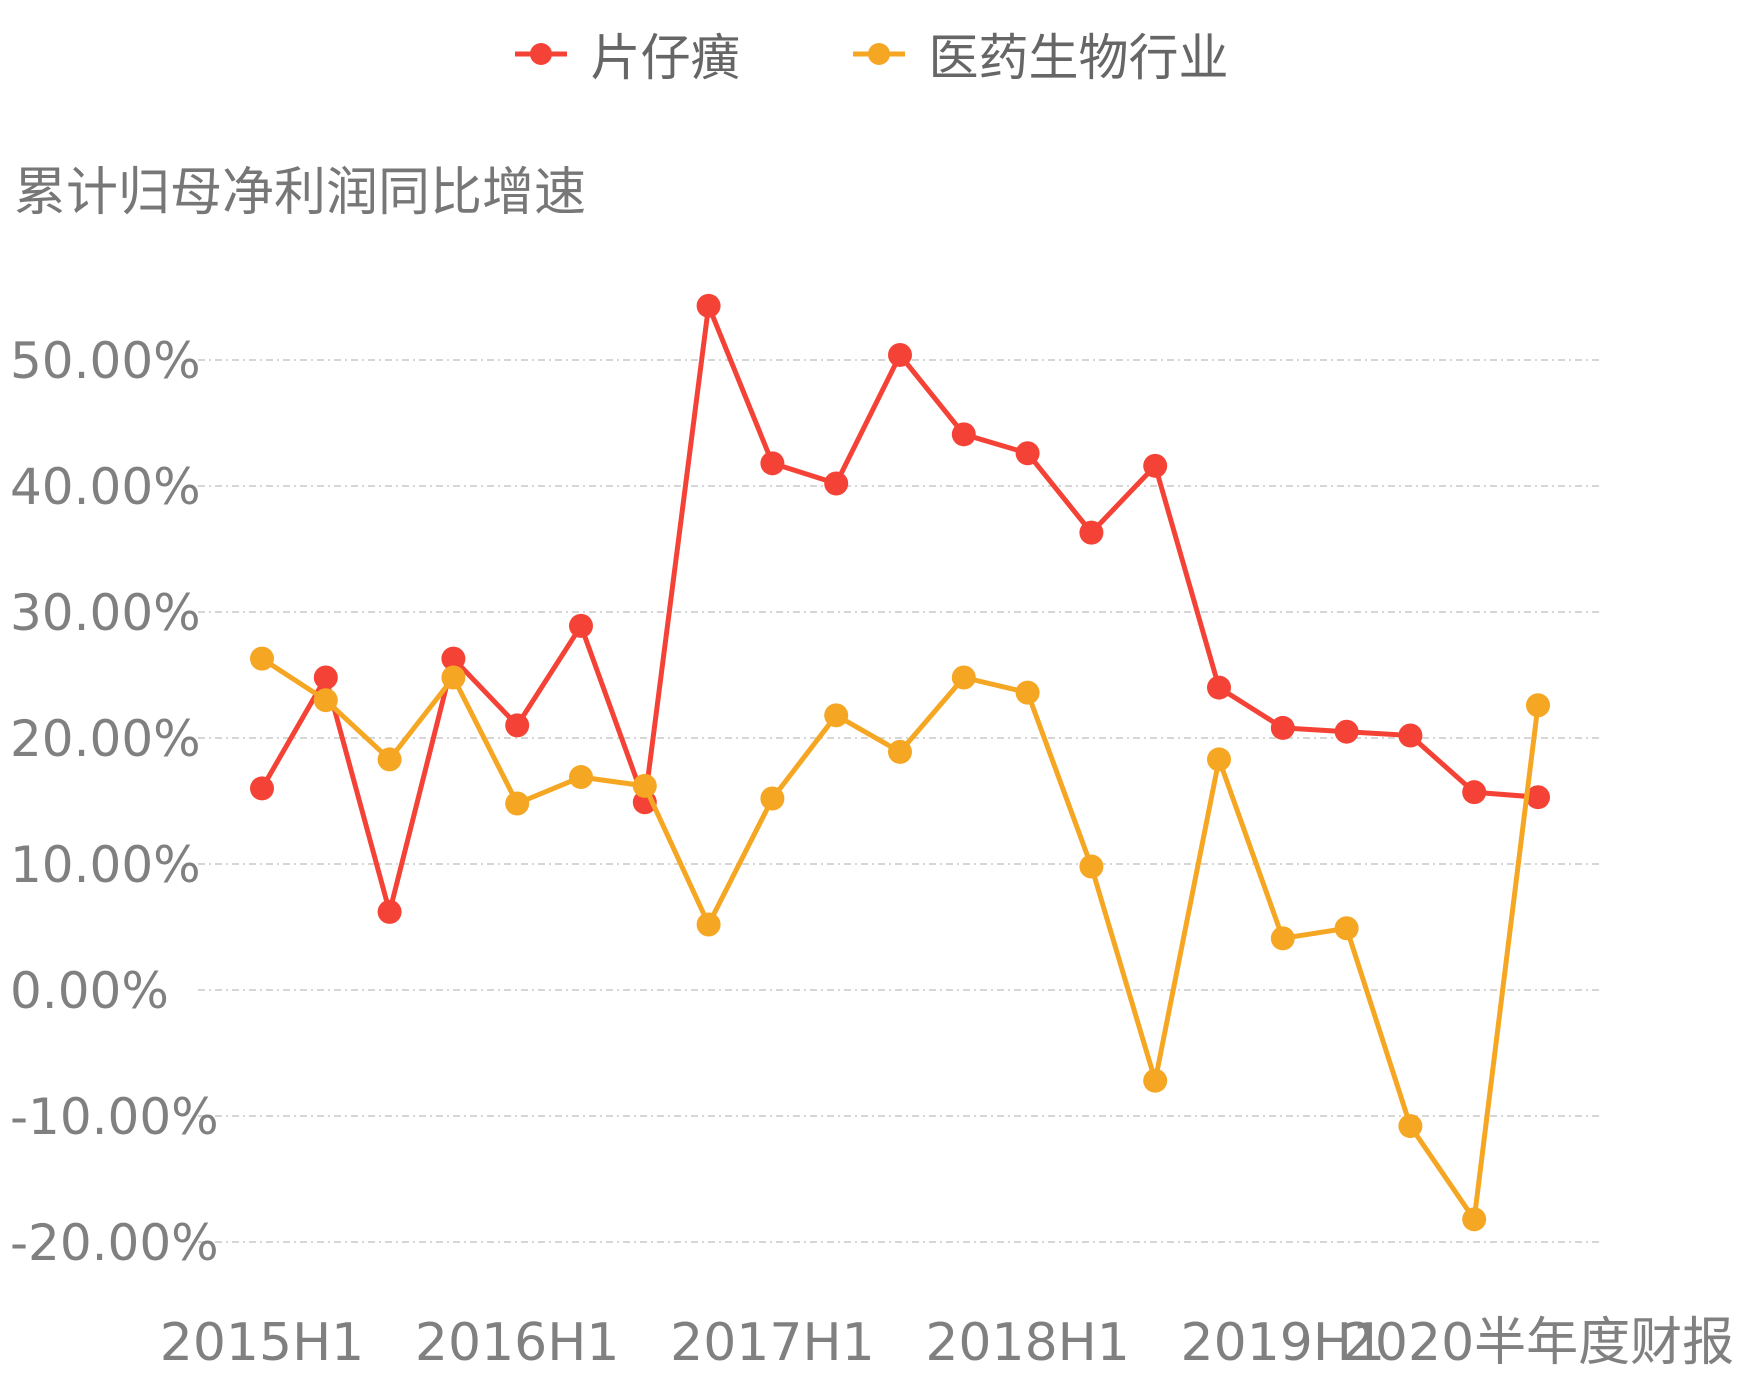  What do you see at coordinates (300, 193) in the screenshot?
I see `y-axis-title: 累计归母净利润同比增速` at bounding box center [300, 193].